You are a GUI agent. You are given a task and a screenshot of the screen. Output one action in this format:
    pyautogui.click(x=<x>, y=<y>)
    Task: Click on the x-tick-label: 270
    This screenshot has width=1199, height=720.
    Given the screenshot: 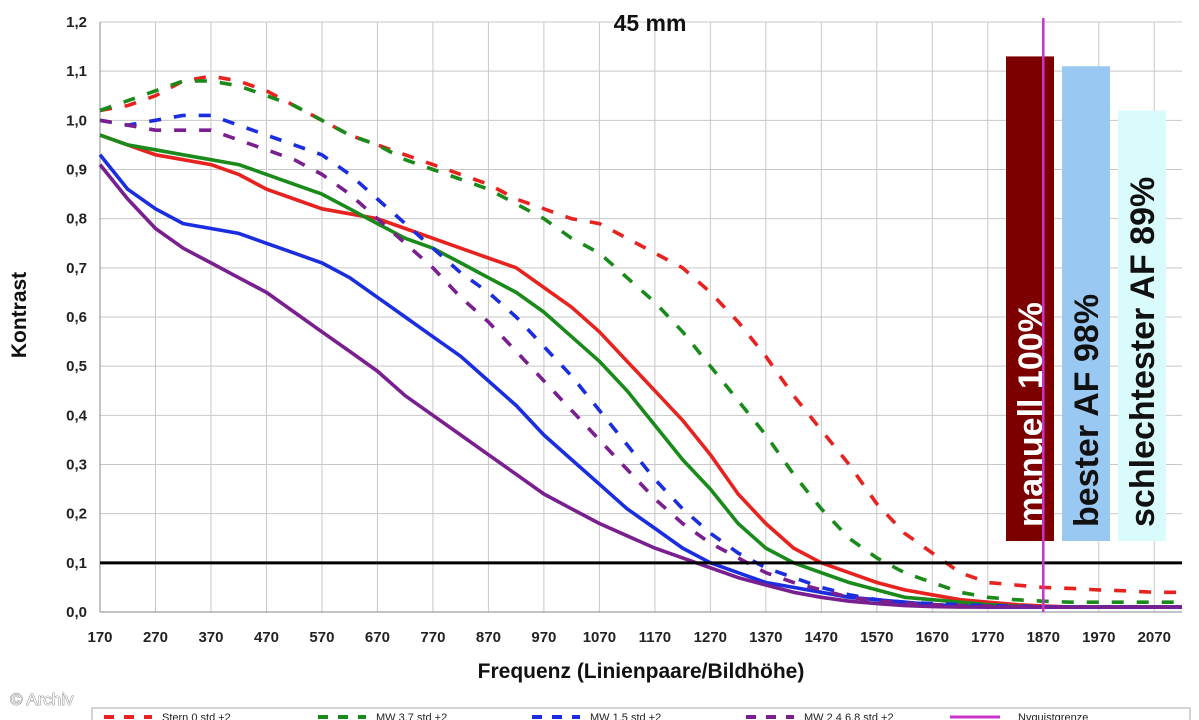 What is the action you would take?
    pyautogui.click(x=155, y=637)
    